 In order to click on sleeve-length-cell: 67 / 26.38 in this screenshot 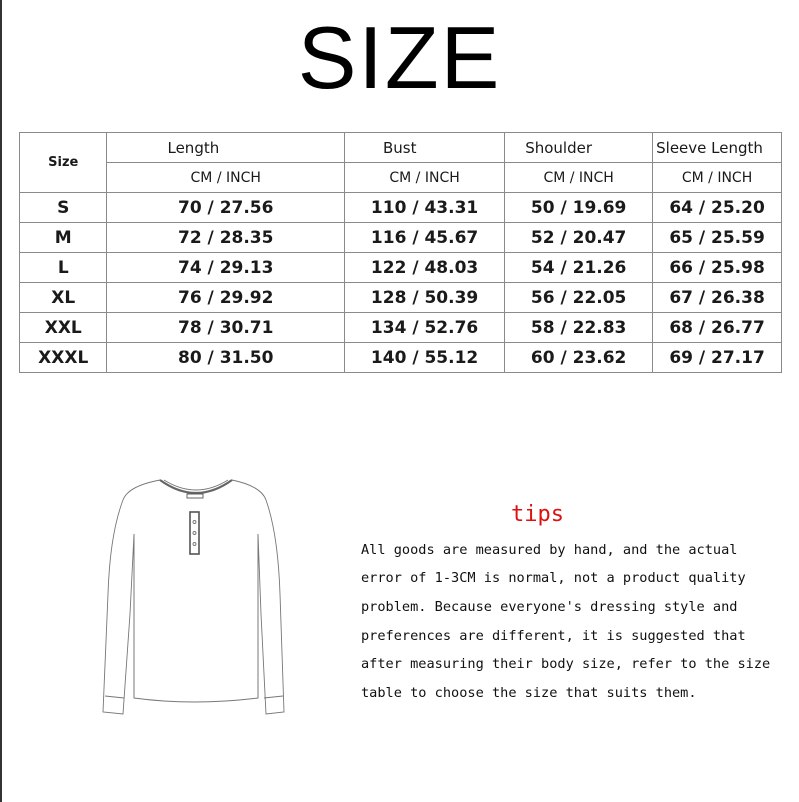, I will do `click(717, 297)`.